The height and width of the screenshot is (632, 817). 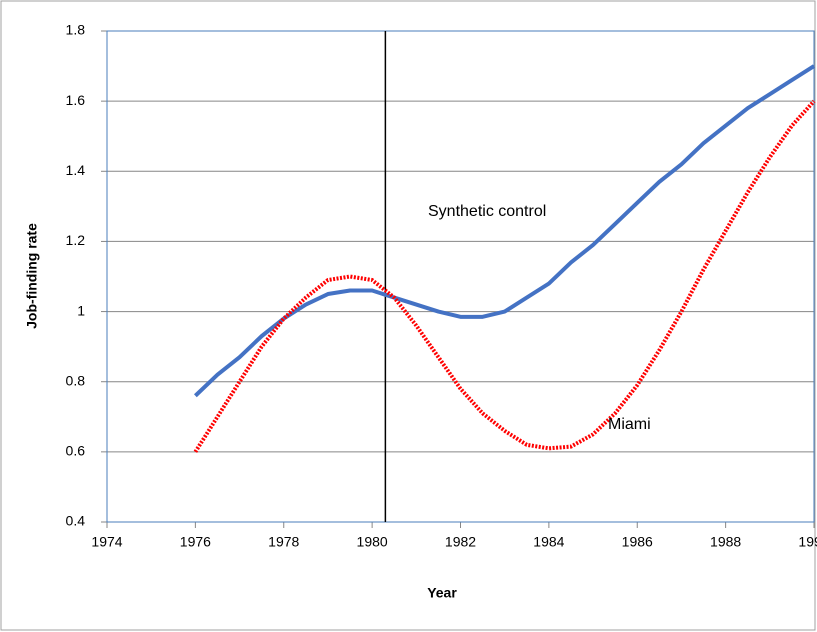 What do you see at coordinates (195, 542) in the screenshot?
I see `x-tick-label: 1976` at bounding box center [195, 542].